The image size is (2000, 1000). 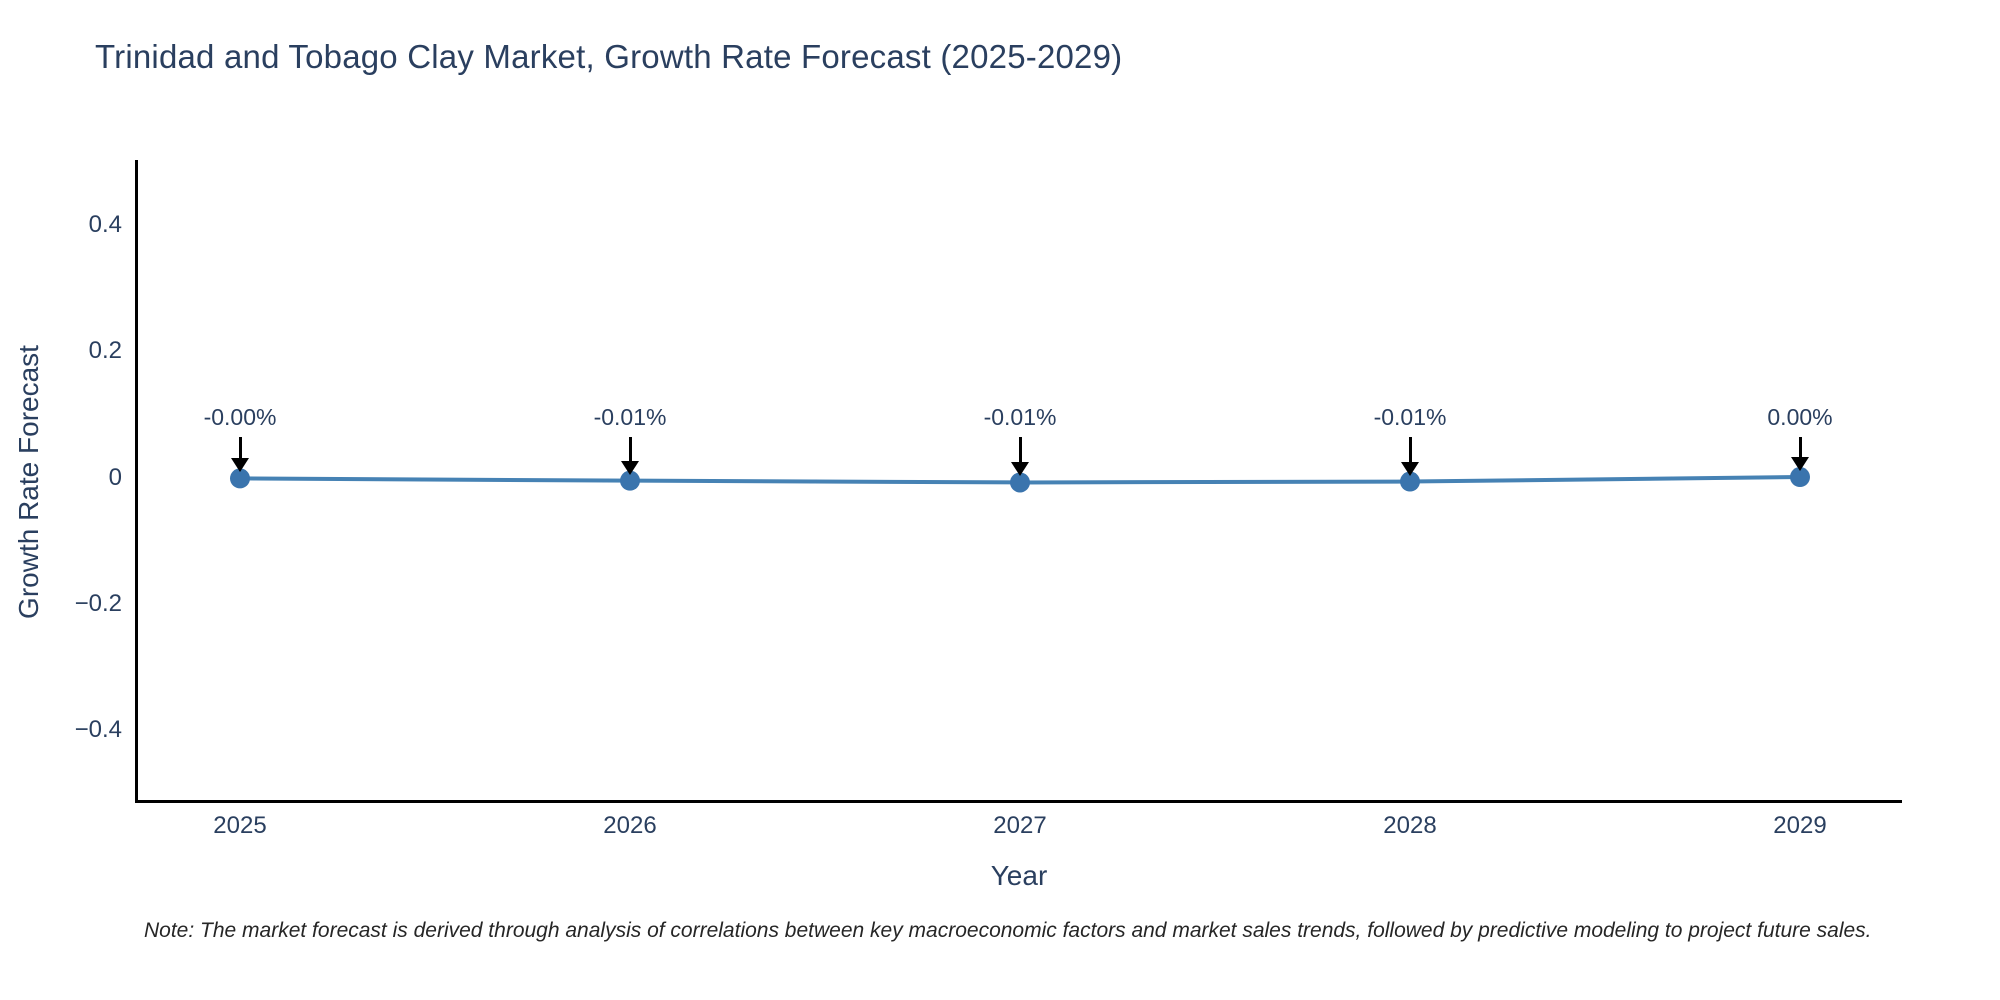 What do you see at coordinates (1018, 801) in the screenshot?
I see `x-axis-line` at bounding box center [1018, 801].